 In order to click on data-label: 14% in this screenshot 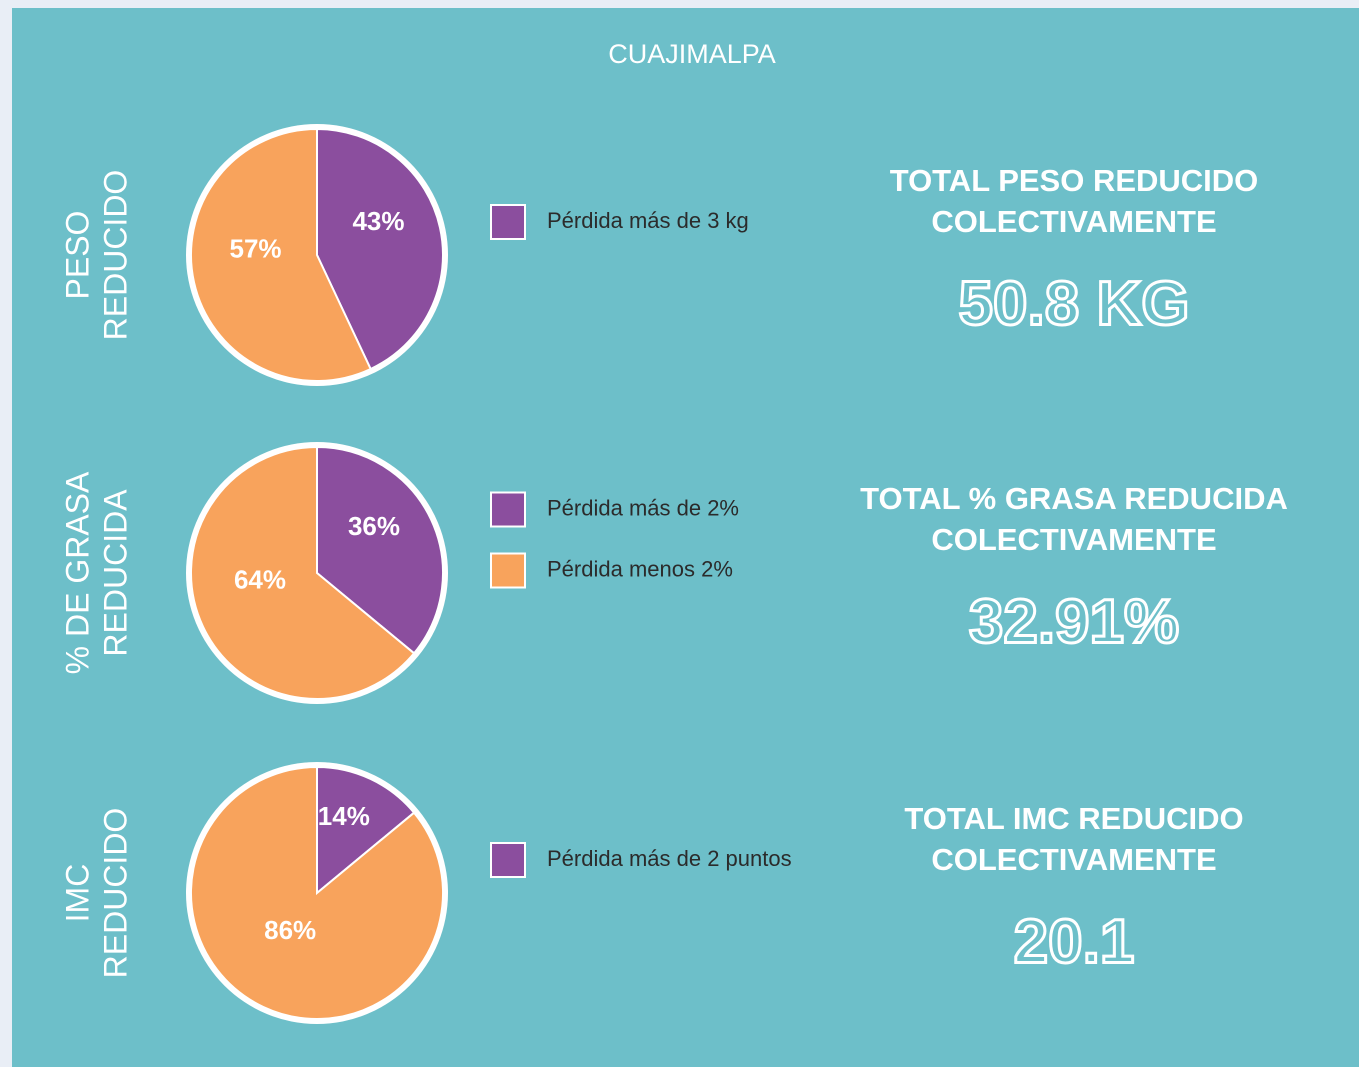, I will do `click(344, 816)`.